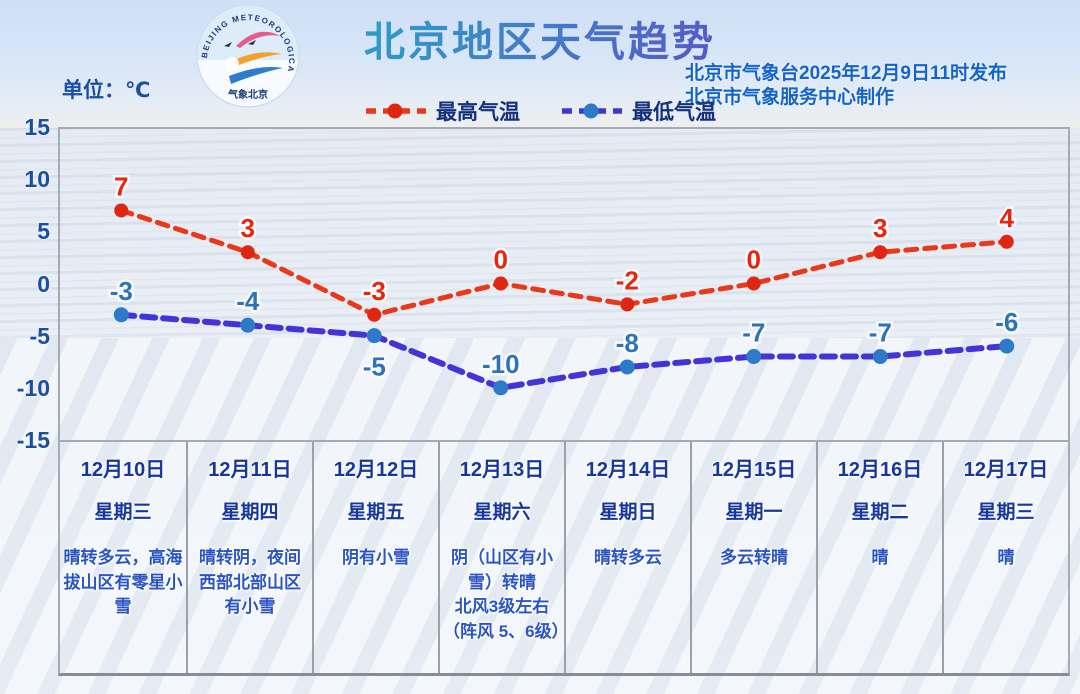 The image size is (1080, 694). Describe the element at coordinates (880, 512) in the screenshot. I see `weekday-label: 星期二` at that location.